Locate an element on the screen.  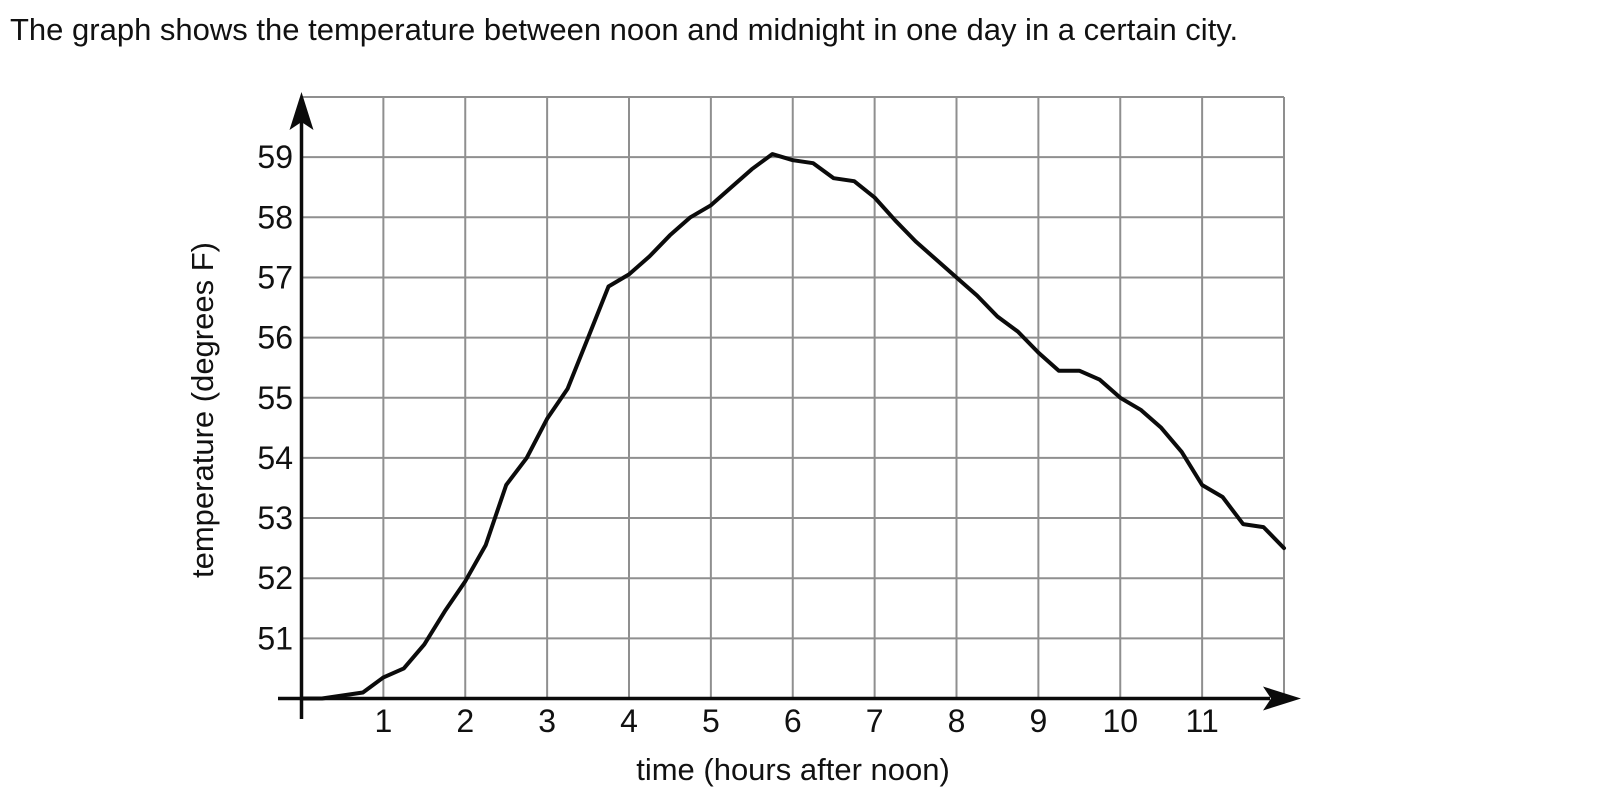
x-tick-label: 6 is located at coordinates (793, 721).